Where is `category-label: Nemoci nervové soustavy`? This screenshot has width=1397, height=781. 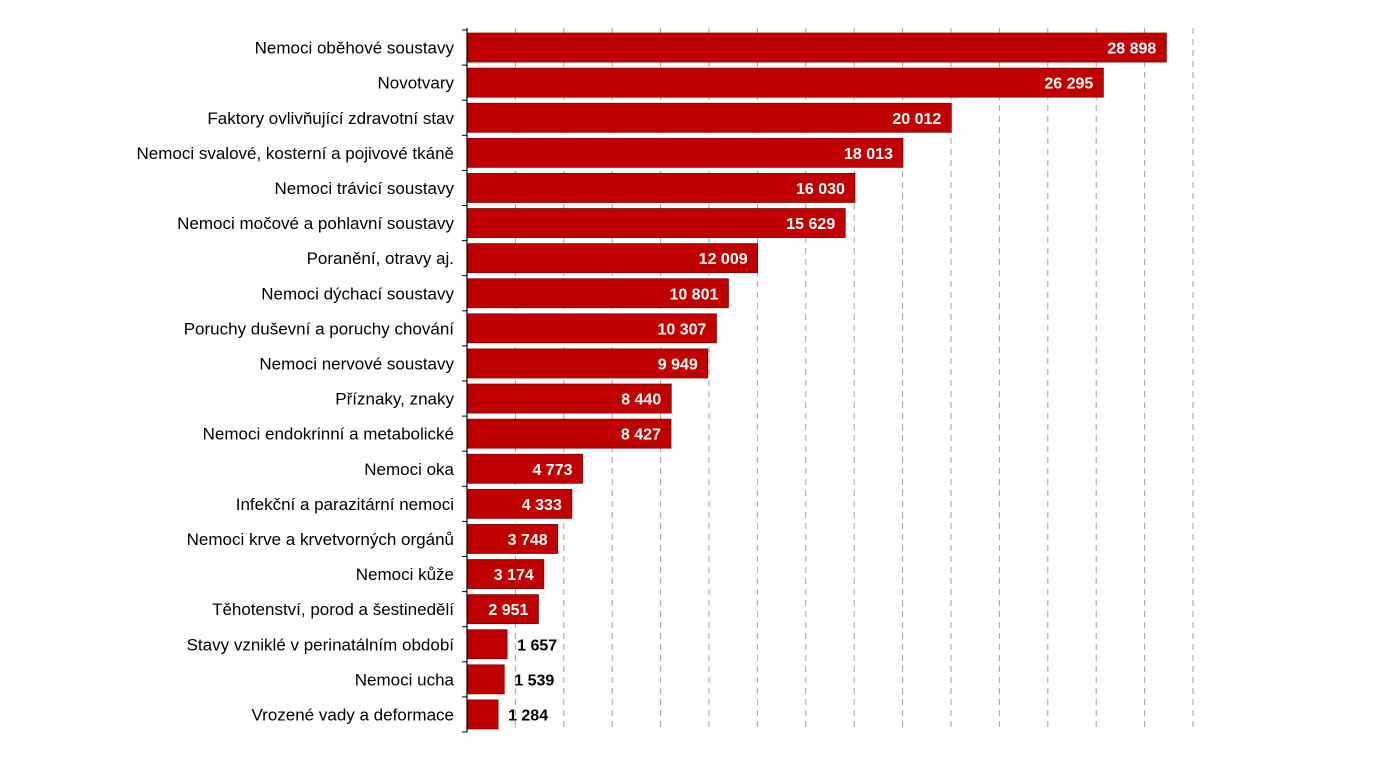
category-label: Nemoci nervové soustavy is located at coordinates (356, 363).